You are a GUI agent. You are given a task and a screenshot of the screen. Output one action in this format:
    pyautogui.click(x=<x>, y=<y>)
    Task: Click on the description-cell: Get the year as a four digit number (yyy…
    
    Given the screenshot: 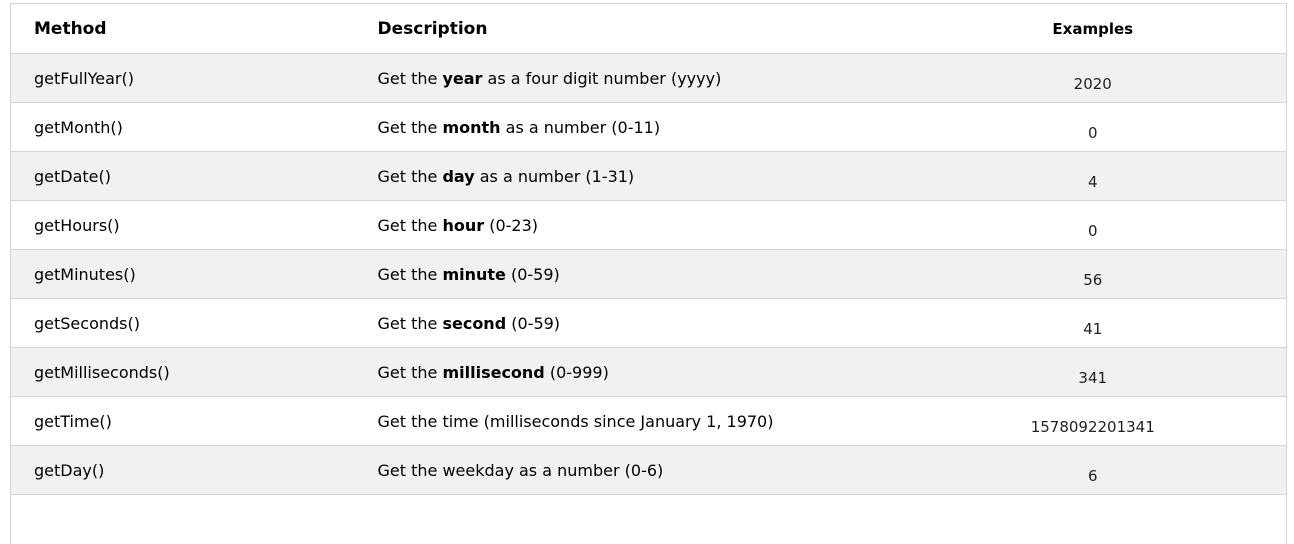 What is the action you would take?
    pyautogui.click(x=633, y=78)
    